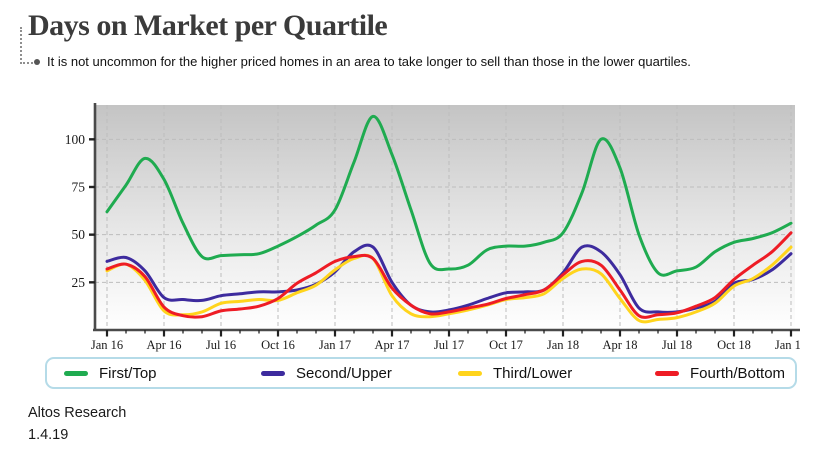 The width and height of the screenshot is (839, 457). Describe the element at coordinates (533, 373) in the screenshot. I see `legend-label-third-lower: Third/Lower` at that location.